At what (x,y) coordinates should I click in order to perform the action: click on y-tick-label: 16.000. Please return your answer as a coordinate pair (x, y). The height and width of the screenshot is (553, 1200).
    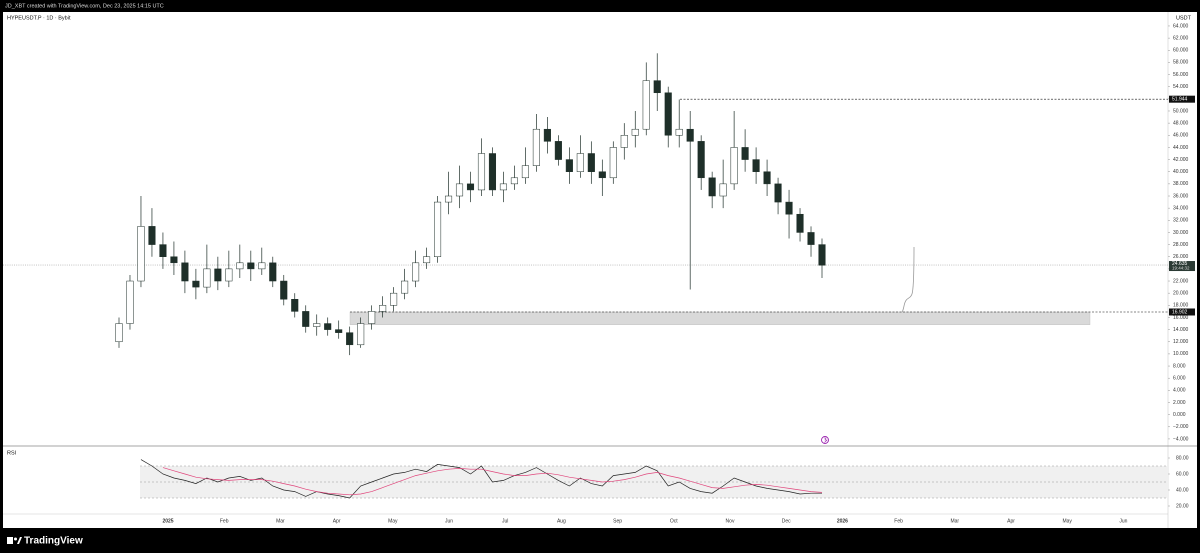
    Looking at the image, I should click on (1181, 318).